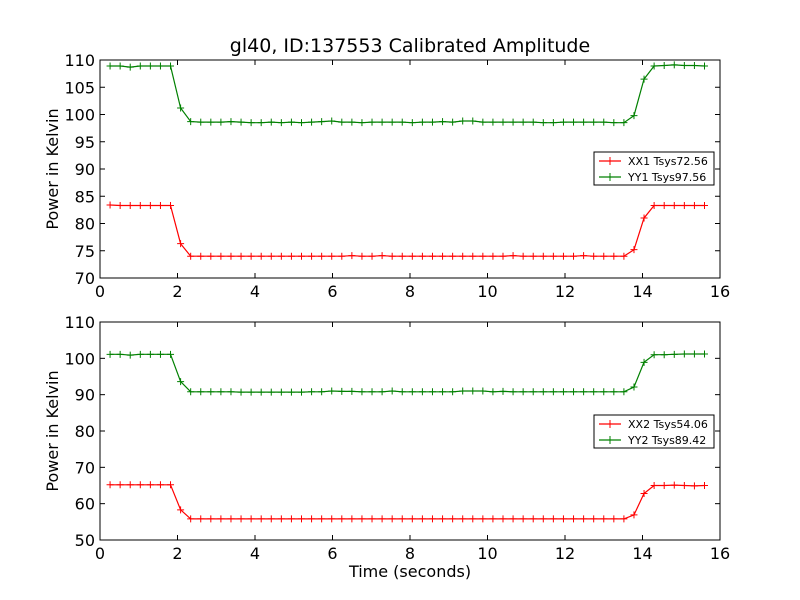 The image size is (800, 600). What do you see at coordinates (79, 87) in the screenshot?
I see `y-tick-label: 105` at bounding box center [79, 87].